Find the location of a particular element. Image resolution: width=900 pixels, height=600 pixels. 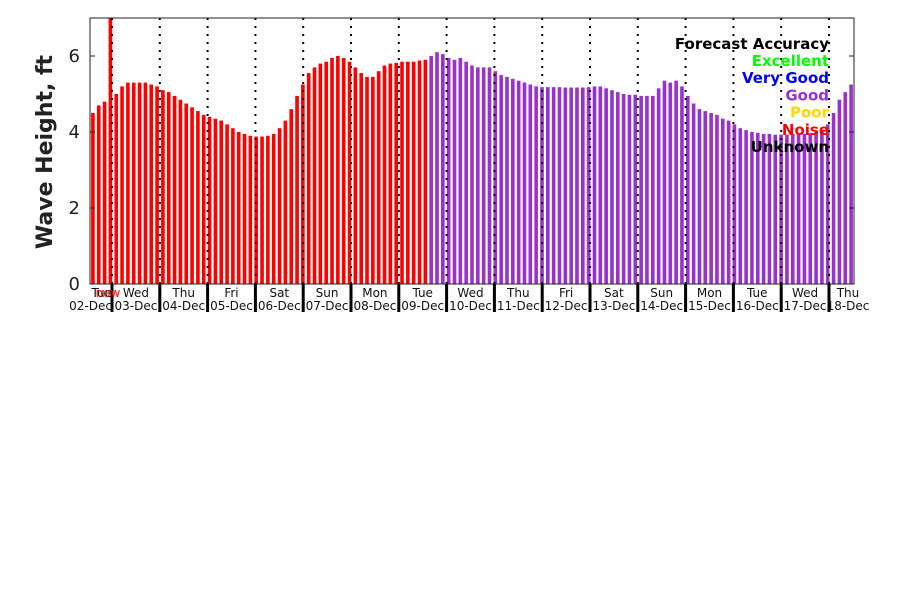

legend-entry: Excellent is located at coordinates (790, 61).